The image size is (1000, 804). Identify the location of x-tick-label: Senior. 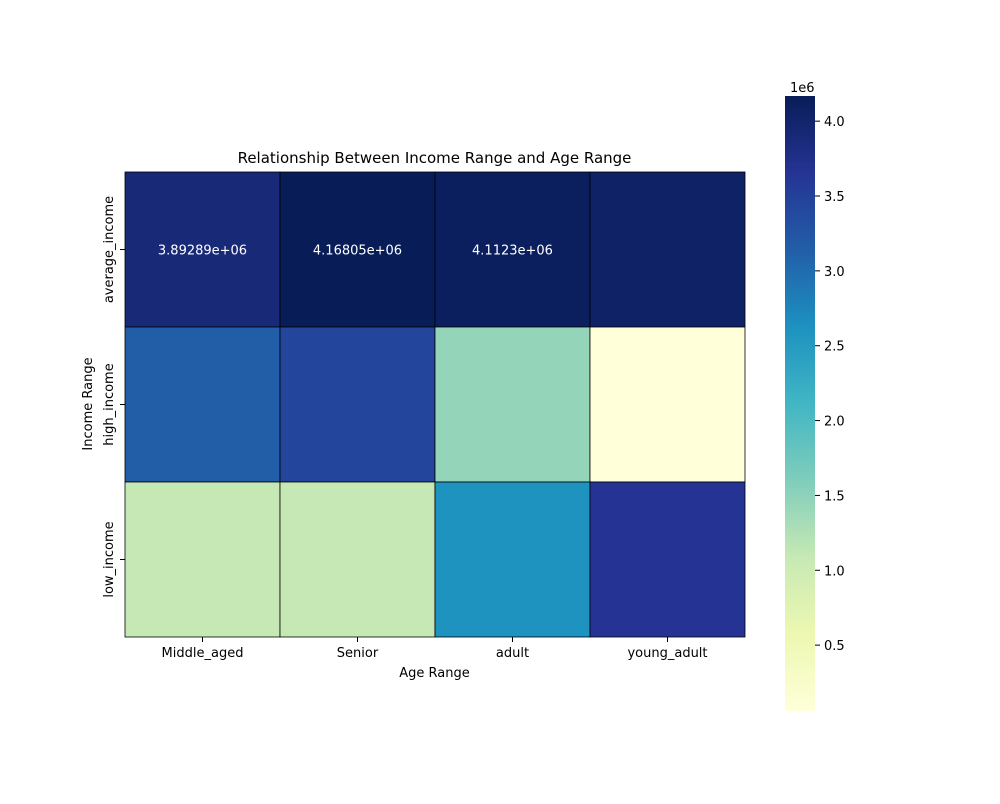
(358, 653).